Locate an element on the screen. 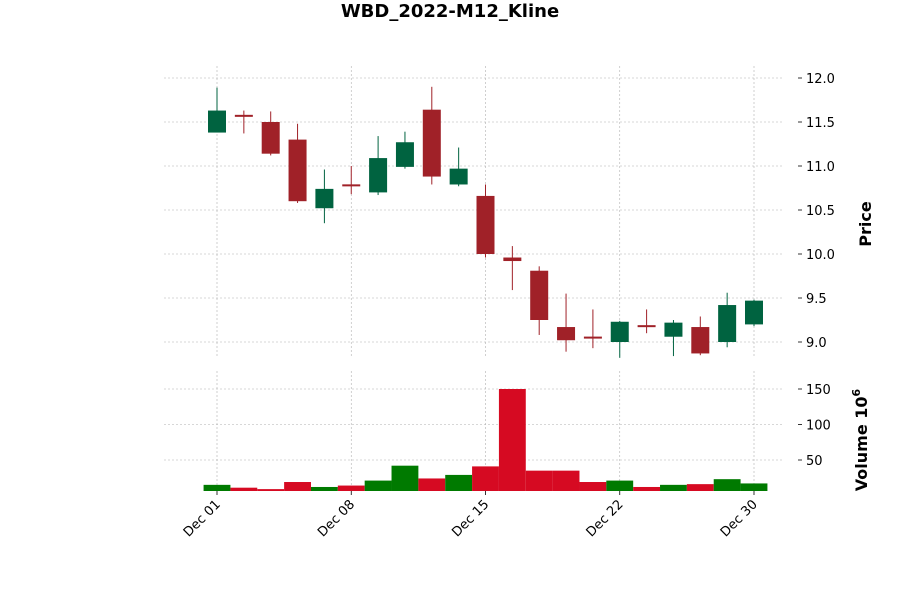 Image resolution: width=900 pixels, height=604 pixels. volume-grid is located at coordinates (473, 424).